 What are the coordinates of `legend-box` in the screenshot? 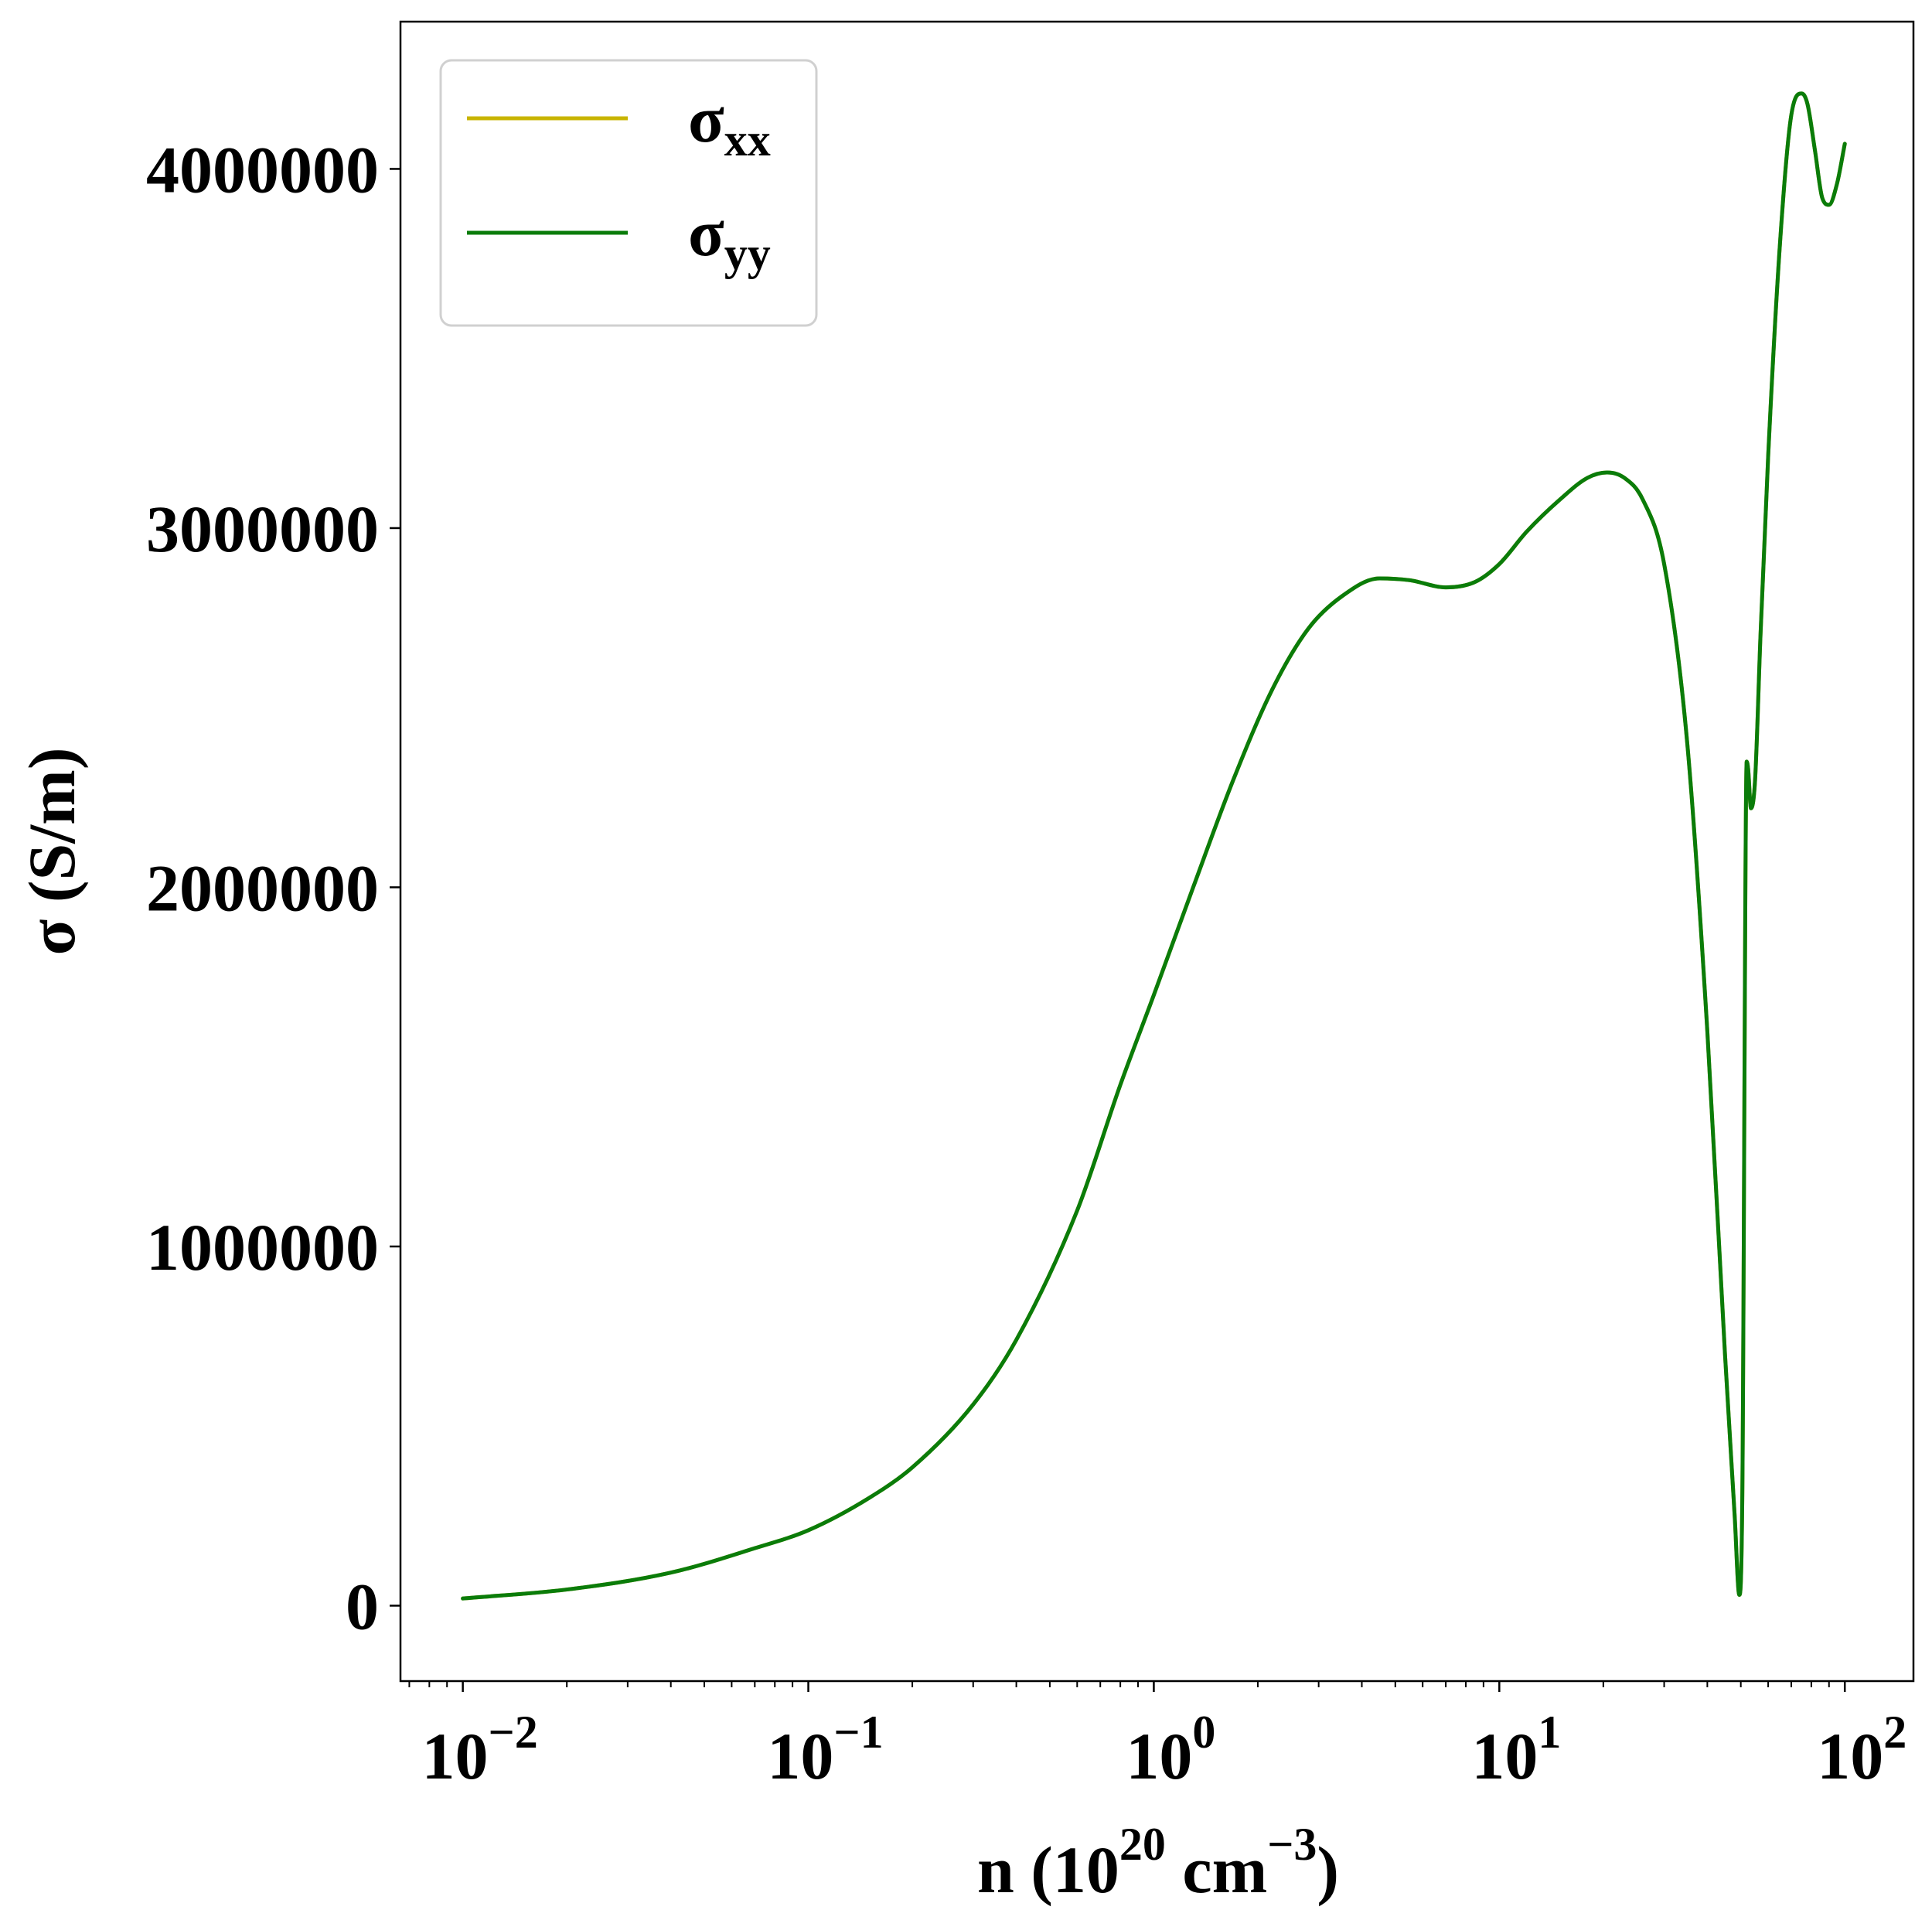 It's located at (628, 193).